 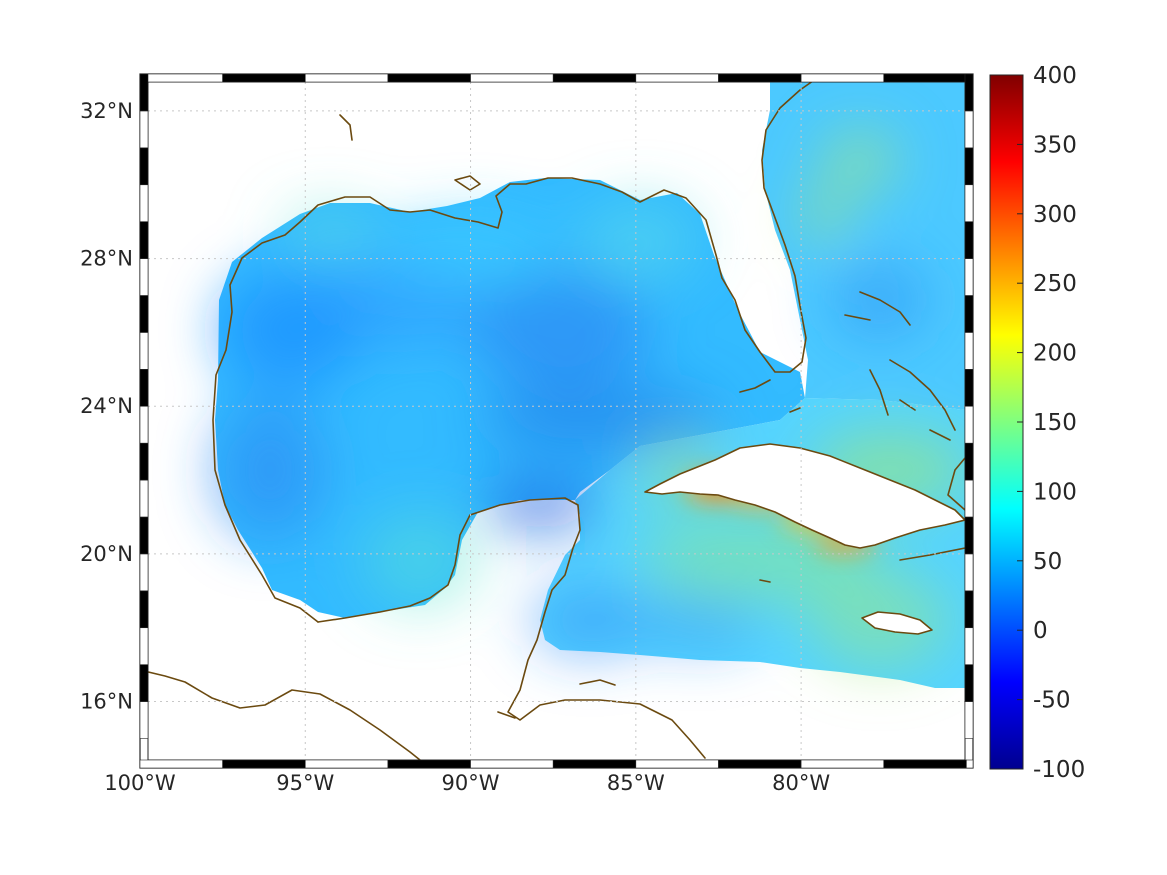 I want to click on colorbar-tick-label: 400, so click(x=1055, y=76).